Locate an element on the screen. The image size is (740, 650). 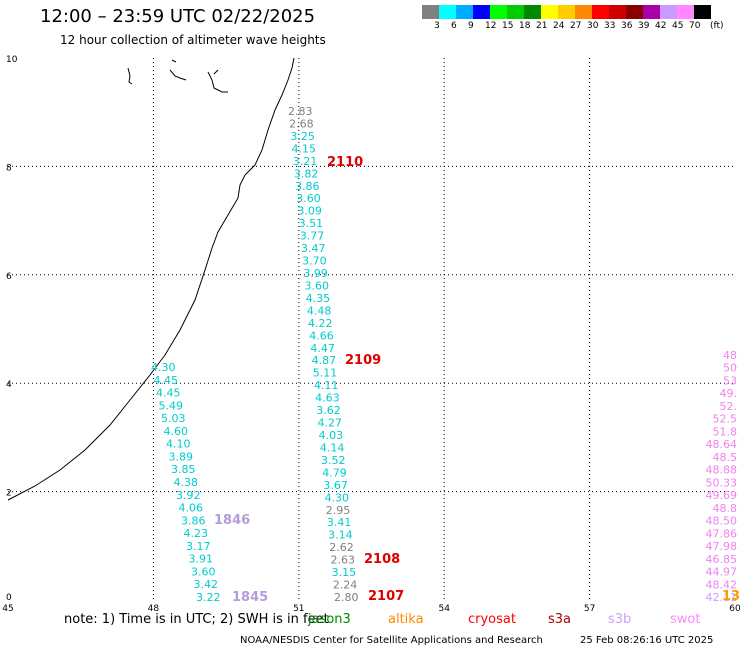
wave-height-value: 47.86 is located at coordinates (722, 533).